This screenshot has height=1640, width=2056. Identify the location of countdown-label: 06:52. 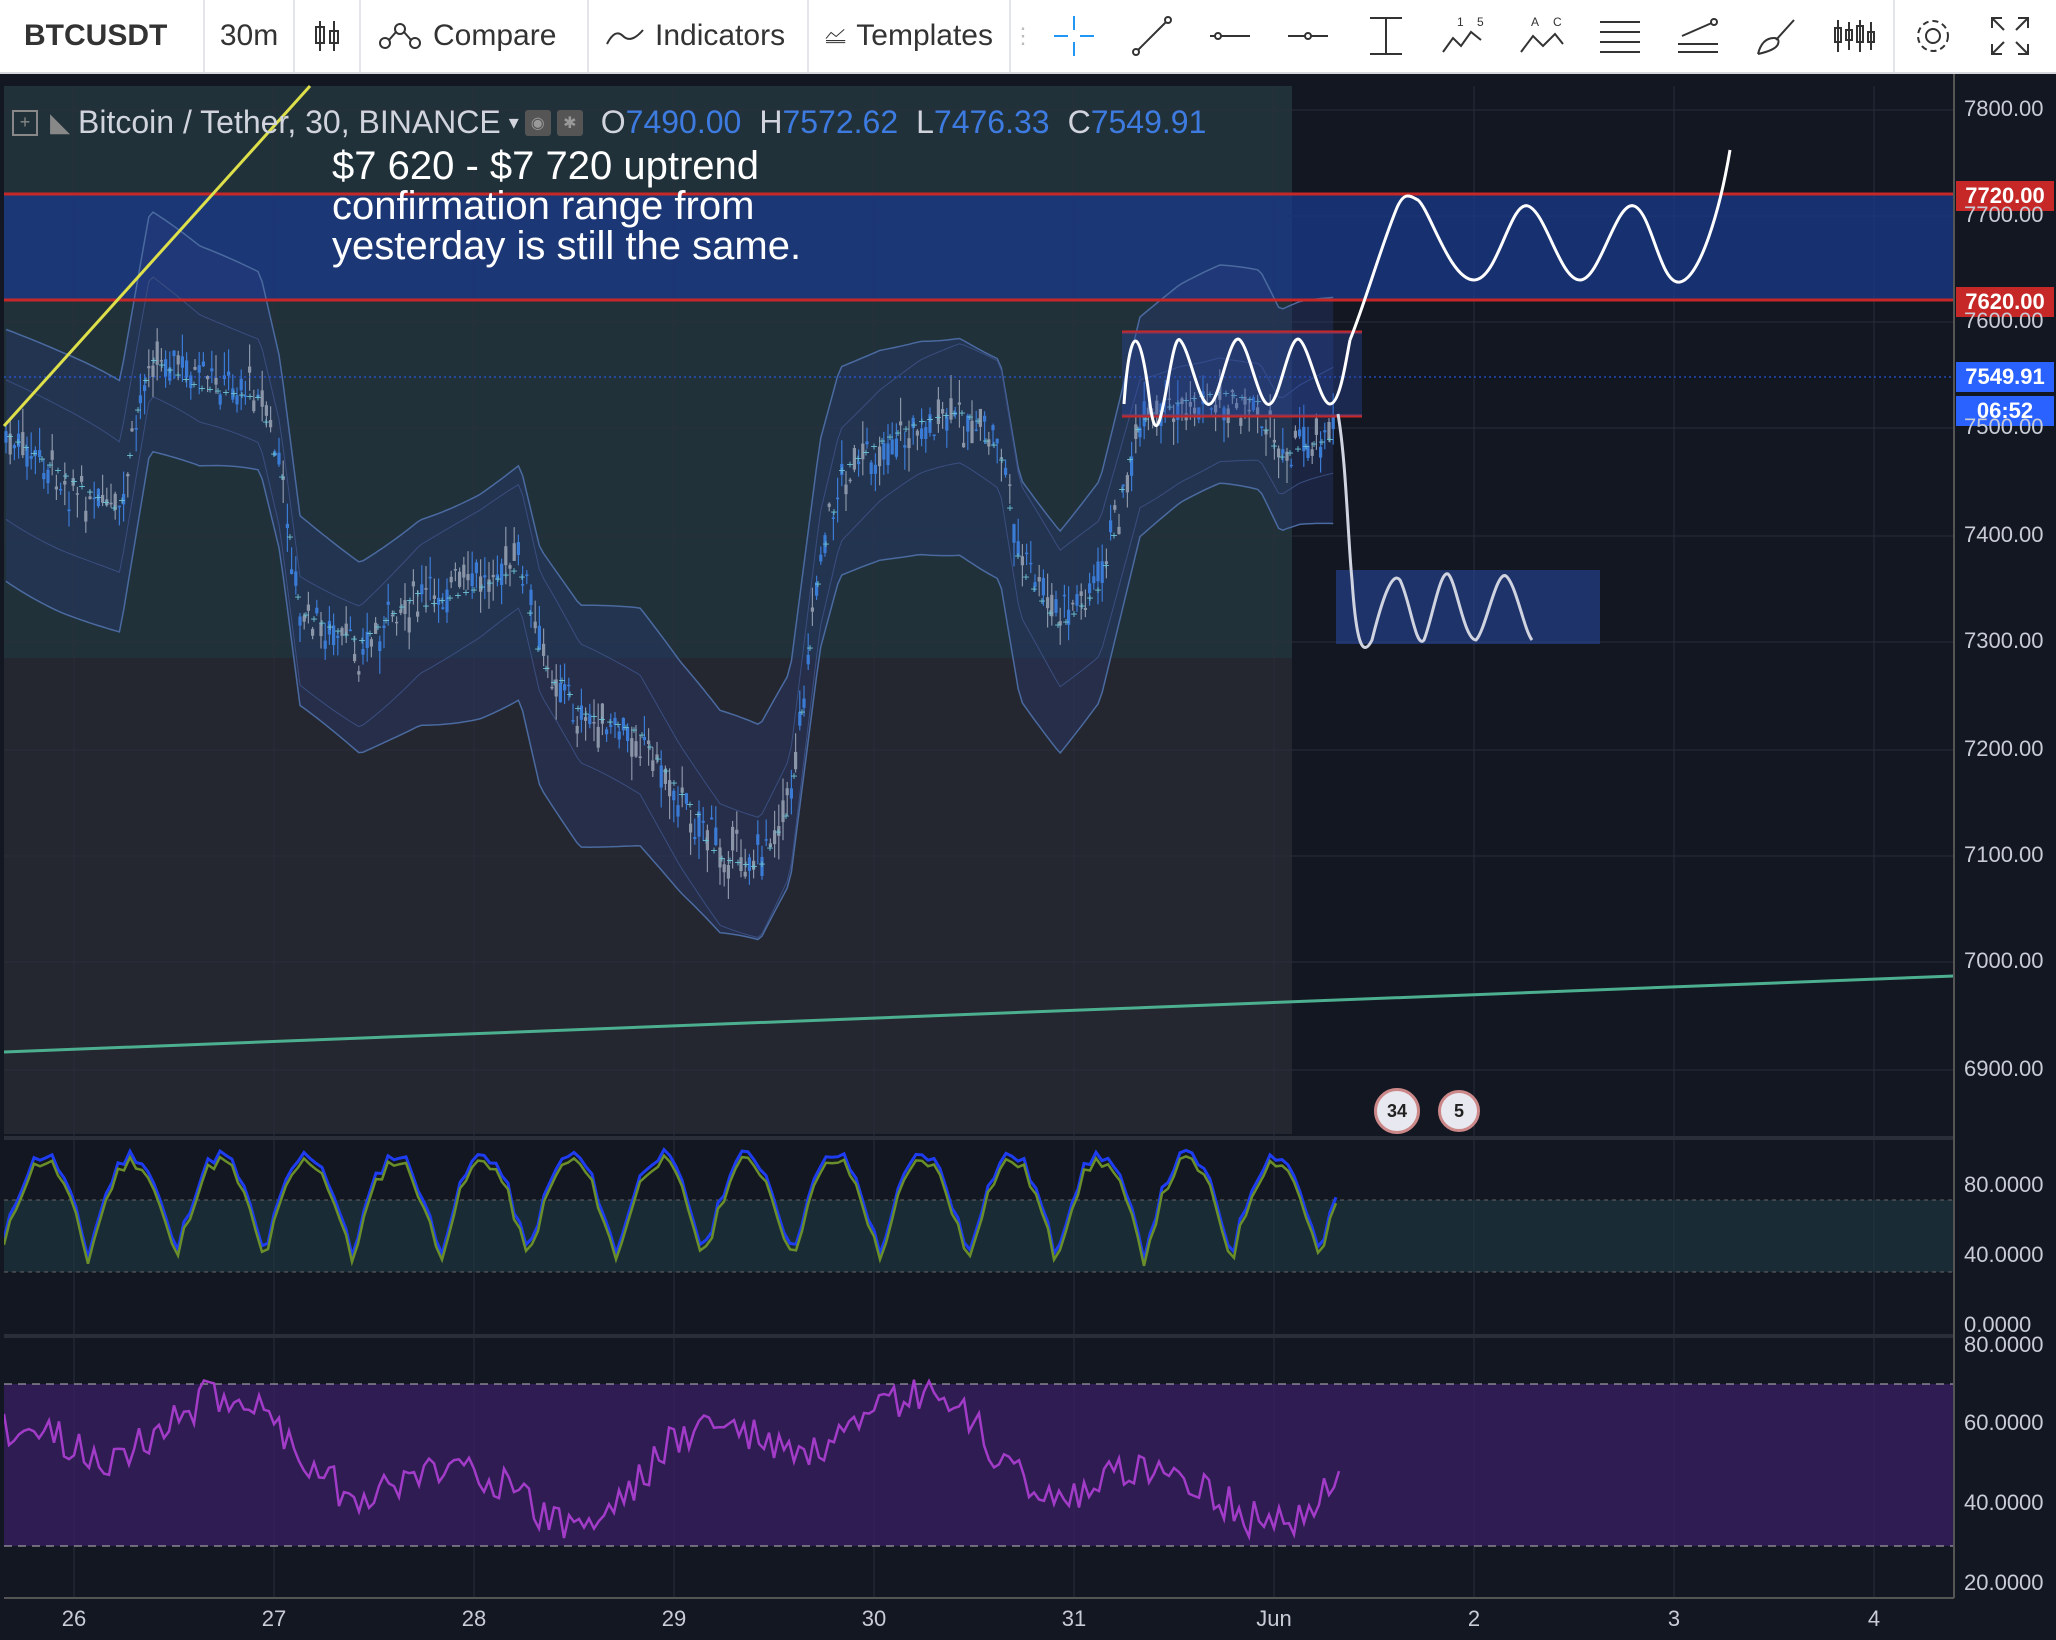
(2005, 411).